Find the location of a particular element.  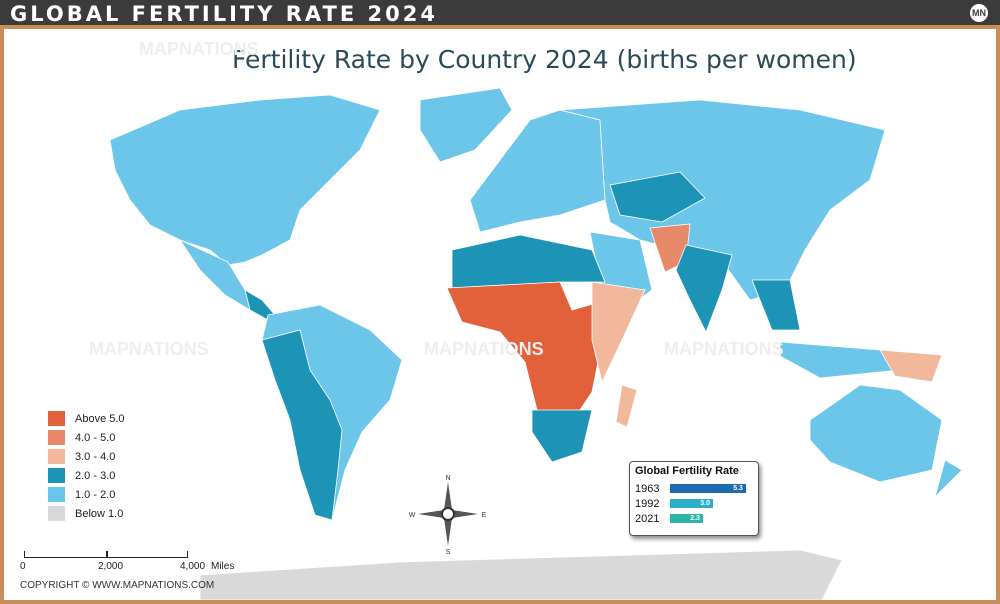

kazakhstan is located at coordinates (657, 197).